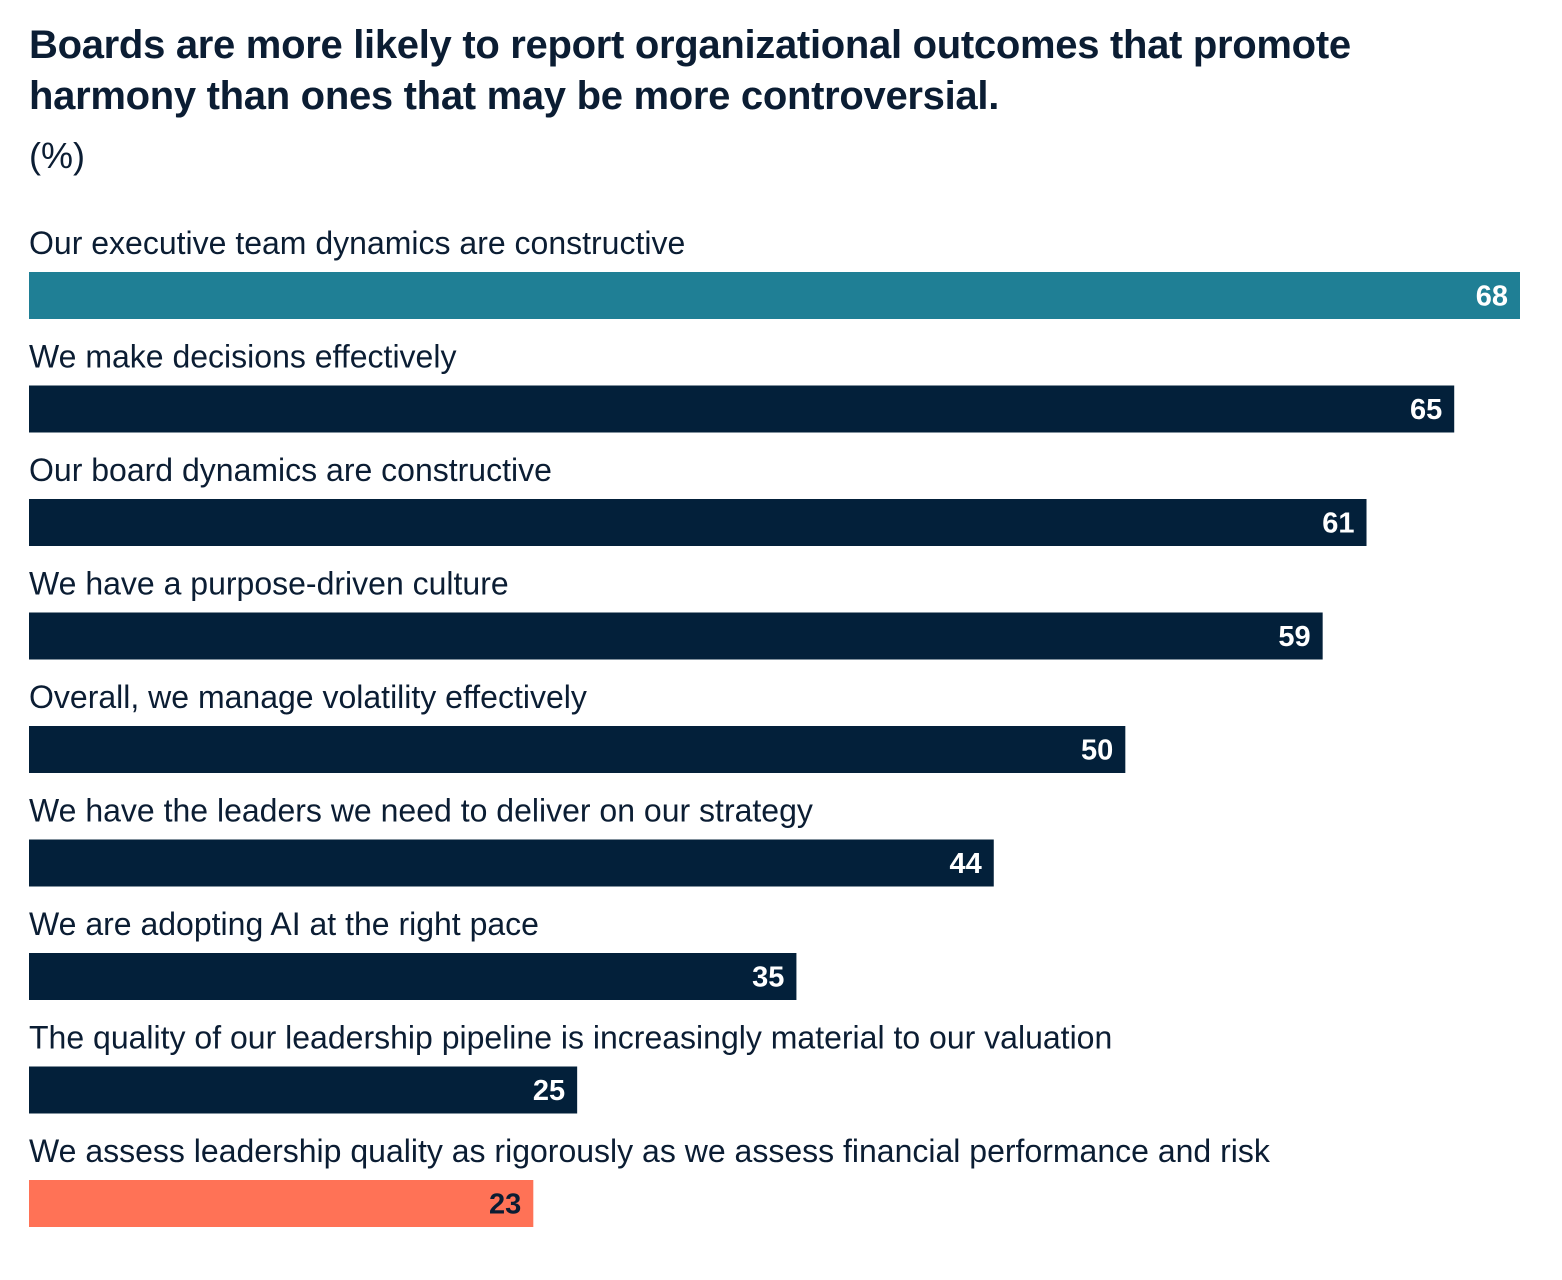 The width and height of the screenshot is (1562, 1280). What do you see at coordinates (965, 864) in the screenshot?
I see `value-label: 44` at bounding box center [965, 864].